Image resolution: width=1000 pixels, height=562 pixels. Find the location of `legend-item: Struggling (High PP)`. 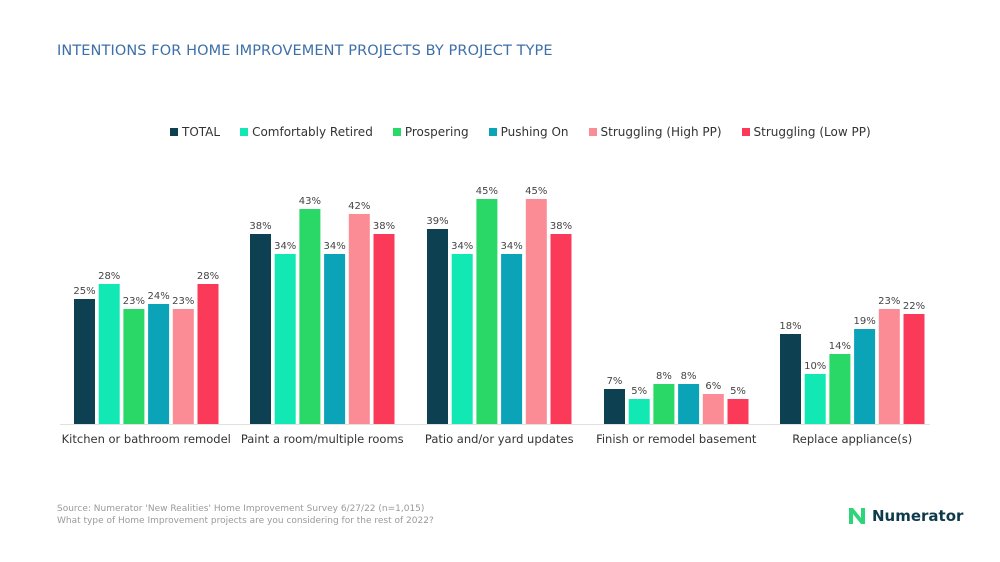

legend-item: Struggling (High PP) is located at coordinates (655, 132).